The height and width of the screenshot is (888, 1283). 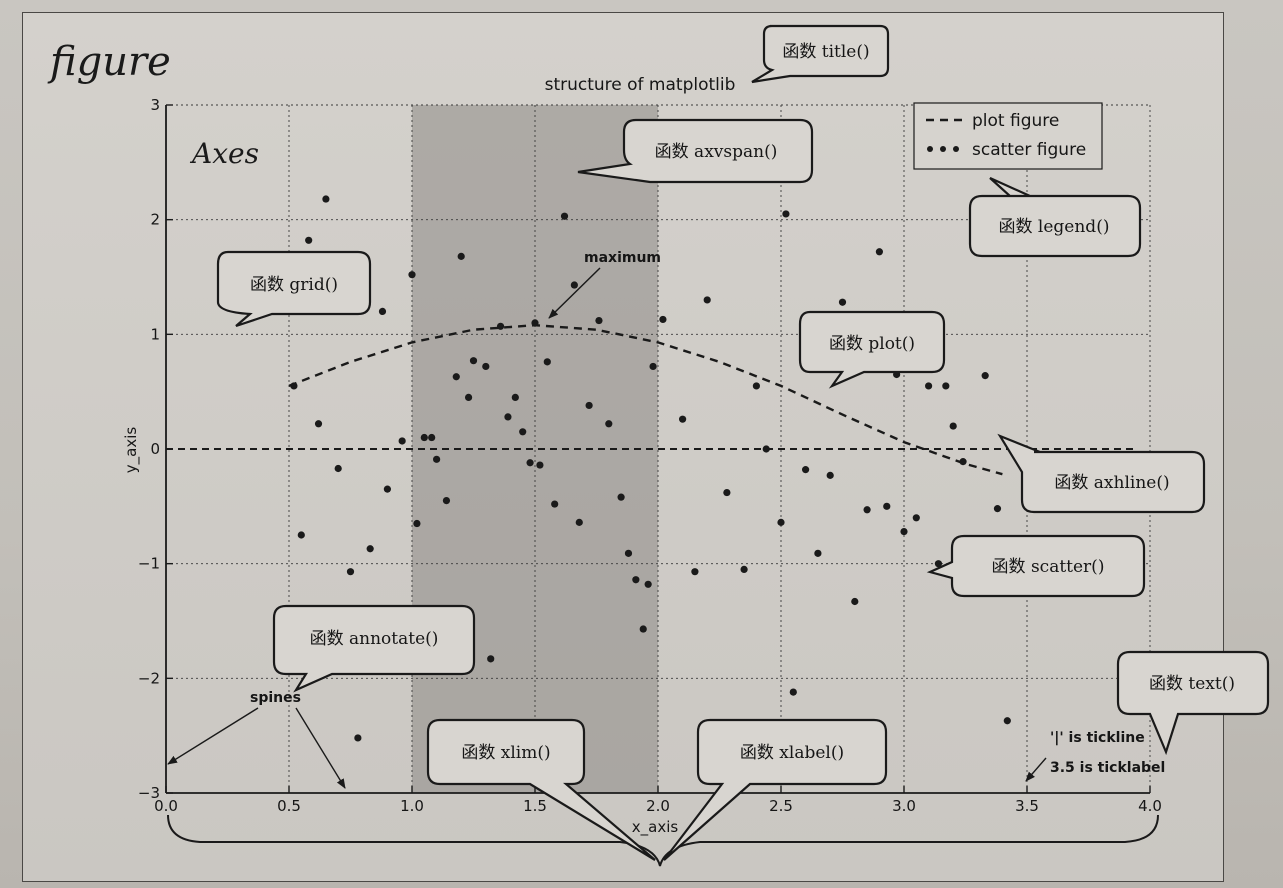 I want to click on callout-axvspan: 函数 axvspan(), so click(x=695, y=151).